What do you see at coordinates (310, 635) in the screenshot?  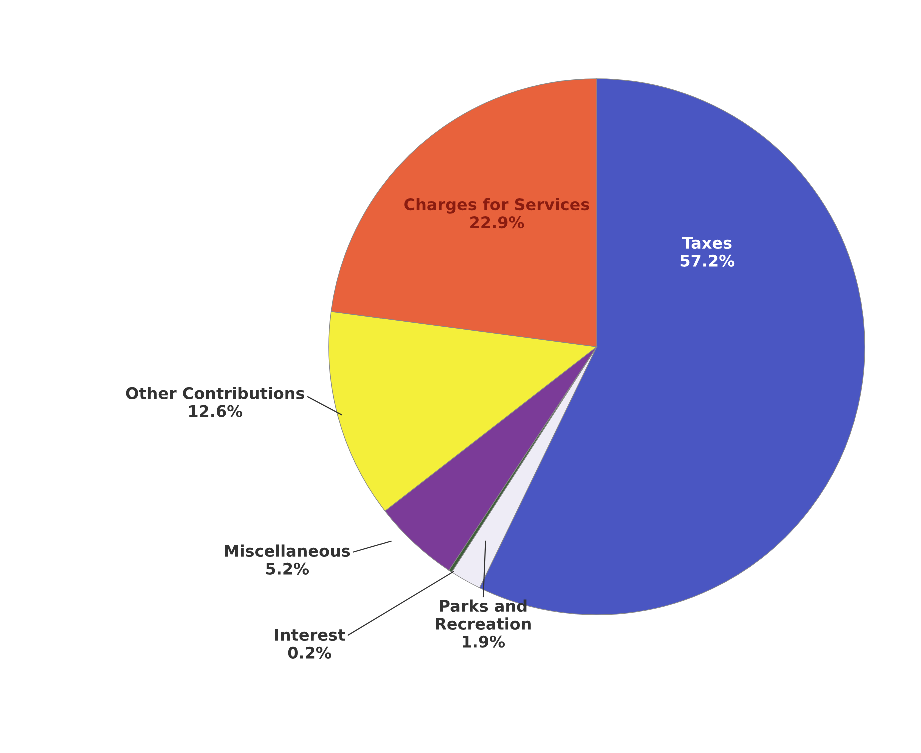 I see `slice-label: Interest` at bounding box center [310, 635].